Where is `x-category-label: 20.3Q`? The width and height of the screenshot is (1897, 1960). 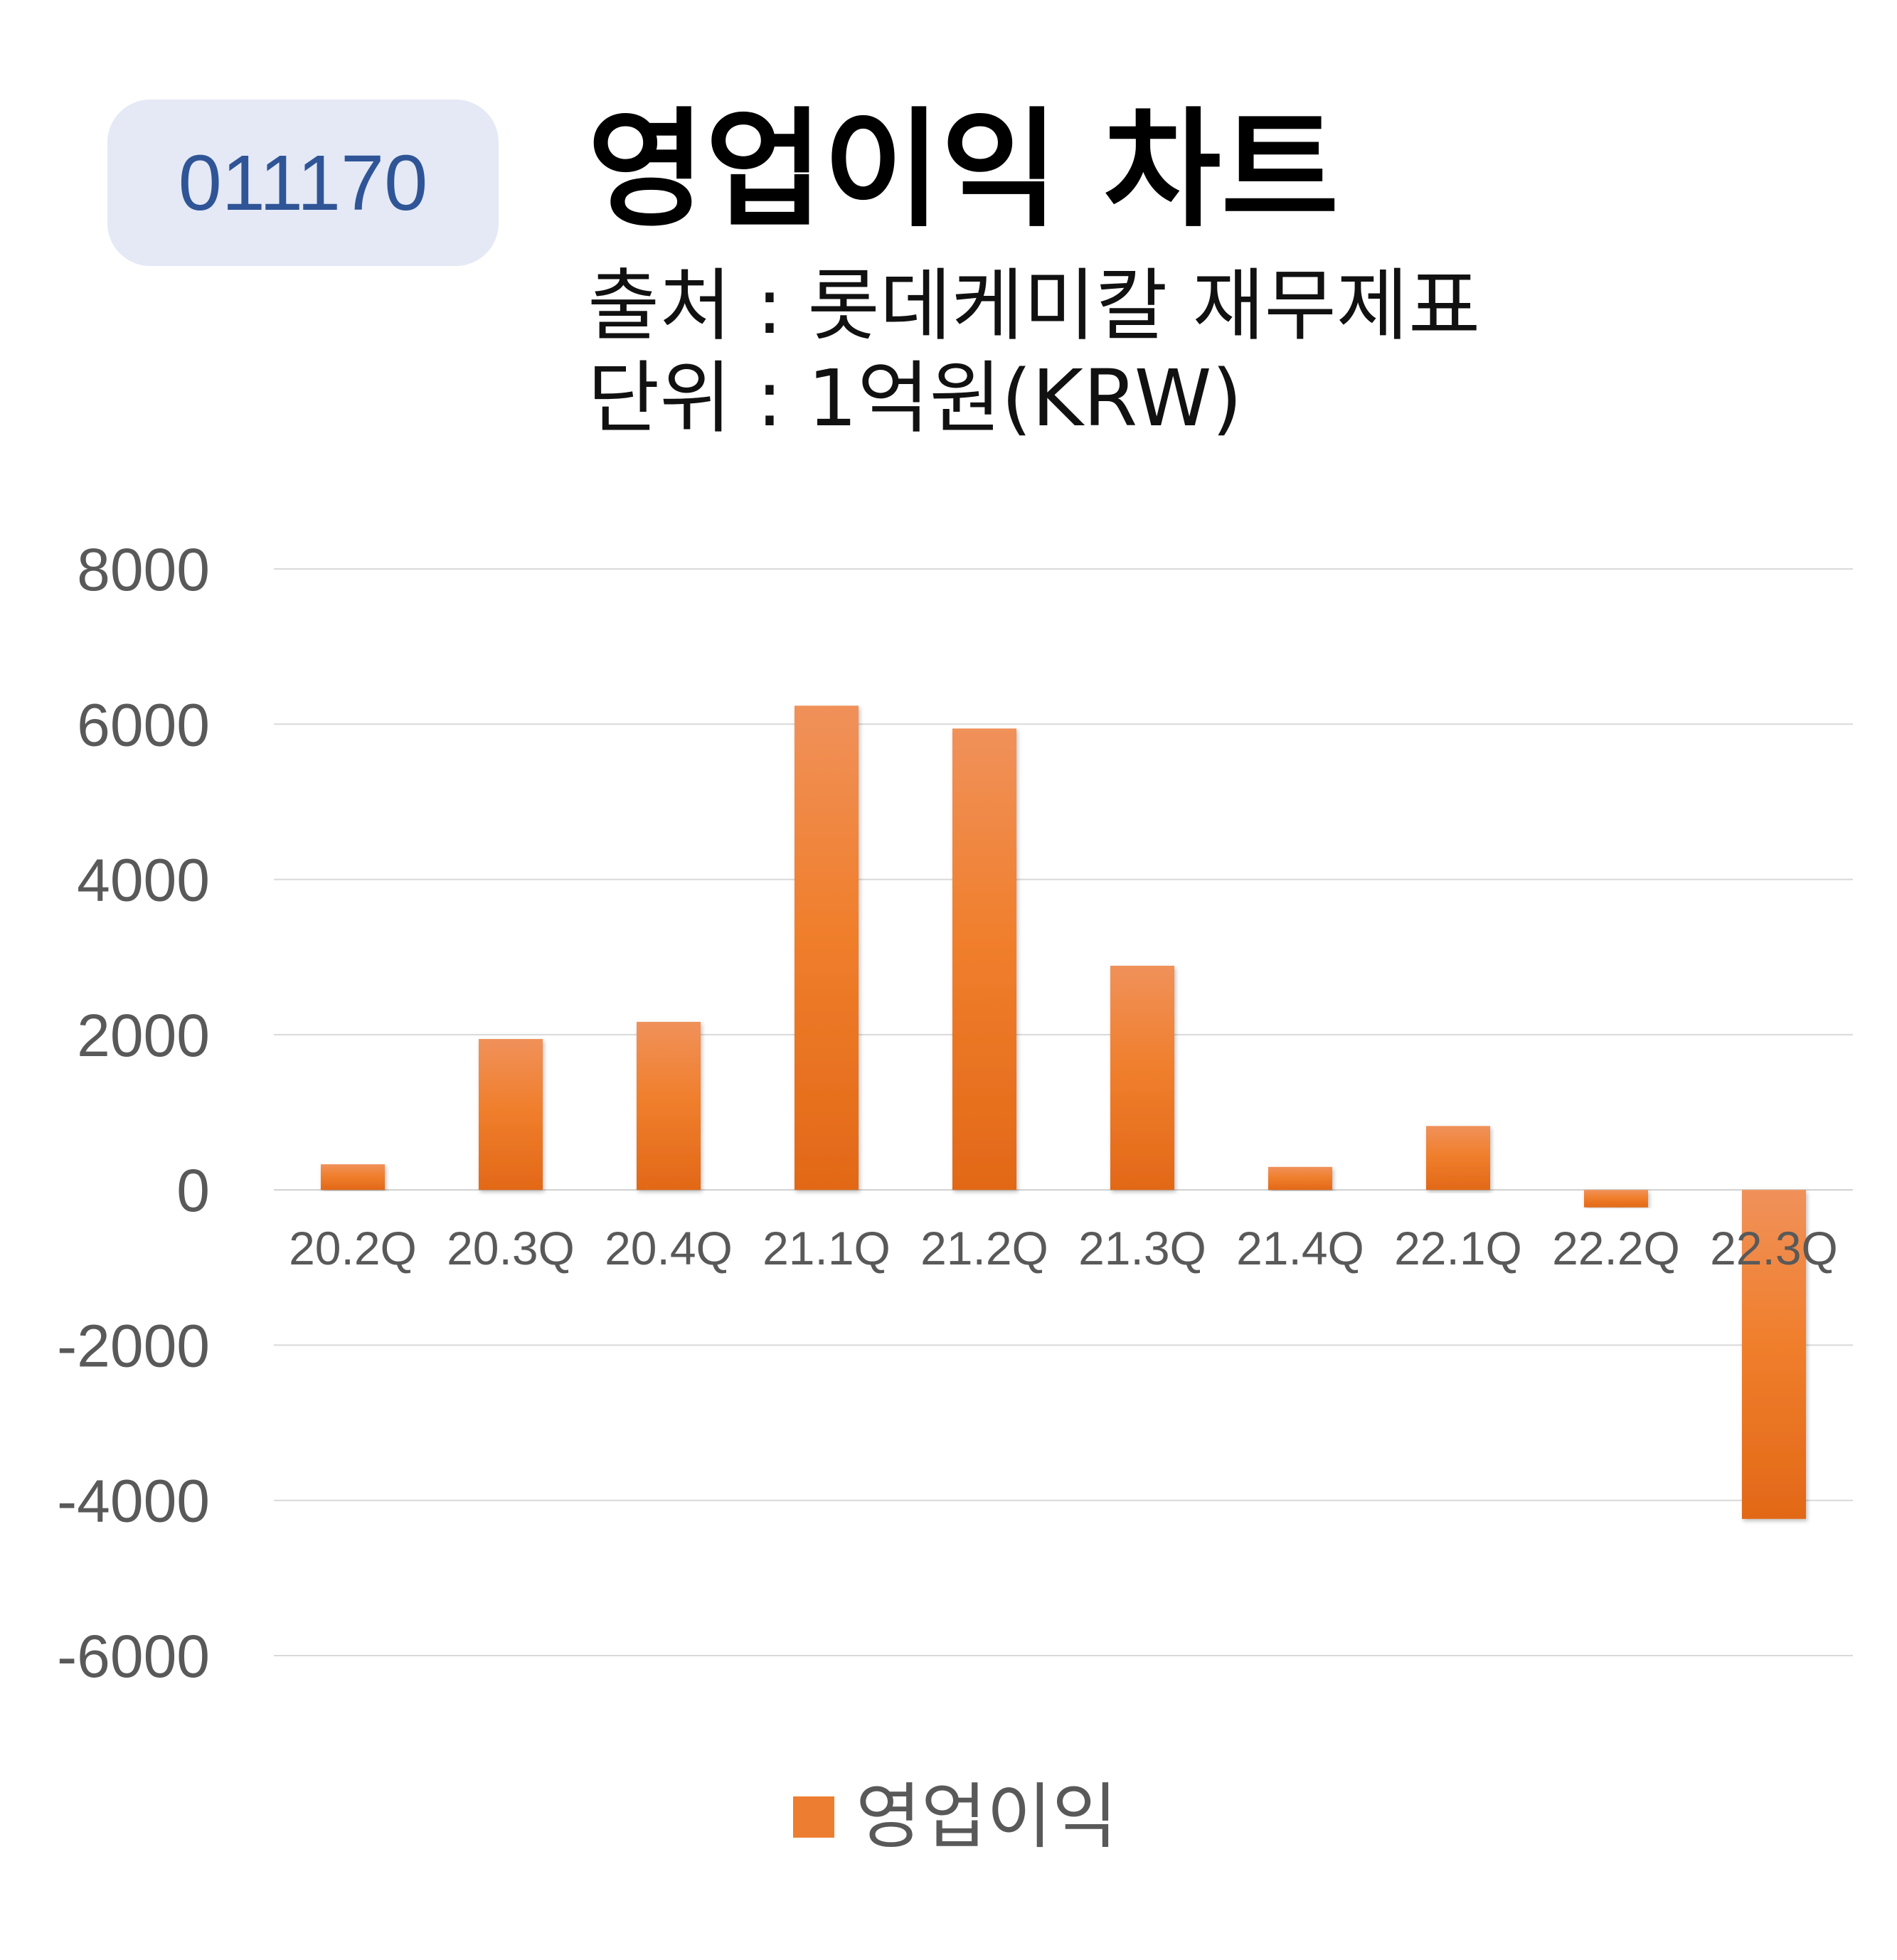 x-category-label: 20.3Q is located at coordinates (511, 1248).